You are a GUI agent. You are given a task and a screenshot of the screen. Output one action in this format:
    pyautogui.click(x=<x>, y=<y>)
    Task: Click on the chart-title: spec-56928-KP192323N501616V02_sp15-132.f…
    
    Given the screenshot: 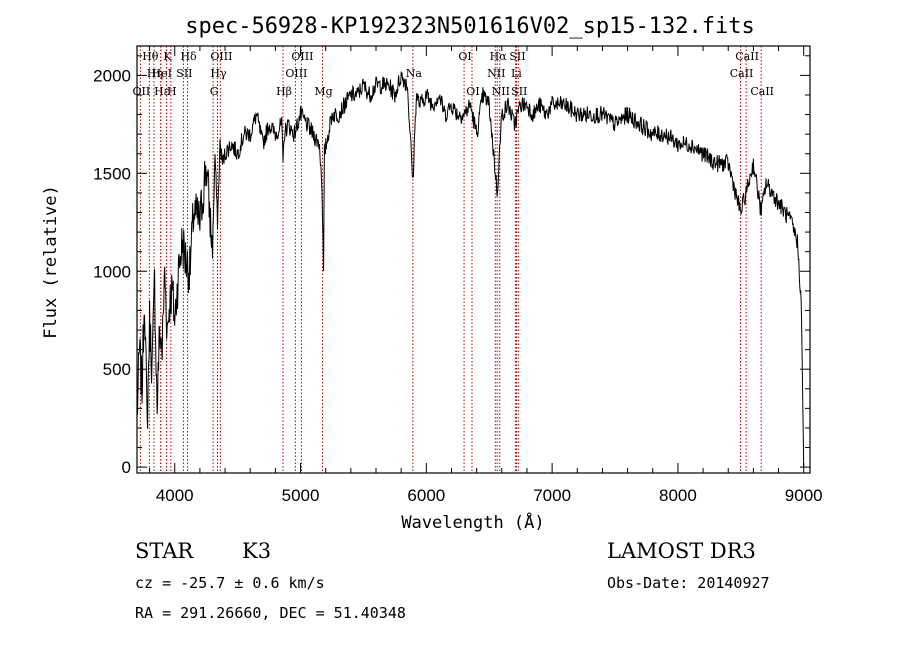 What is the action you would take?
    pyautogui.click(x=470, y=26)
    